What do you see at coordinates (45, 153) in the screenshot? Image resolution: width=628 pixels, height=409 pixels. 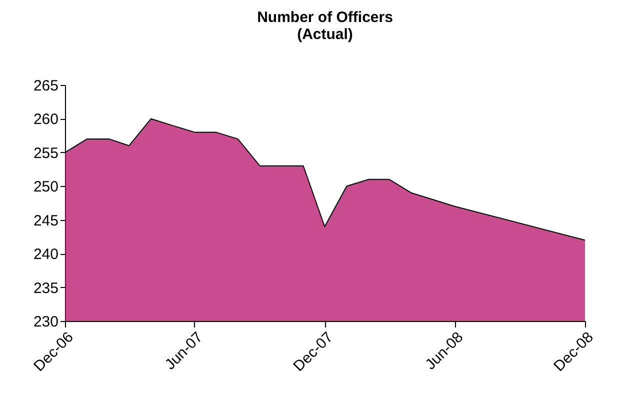 I see `y-tick-label: 255` at bounding box center [45, 153].